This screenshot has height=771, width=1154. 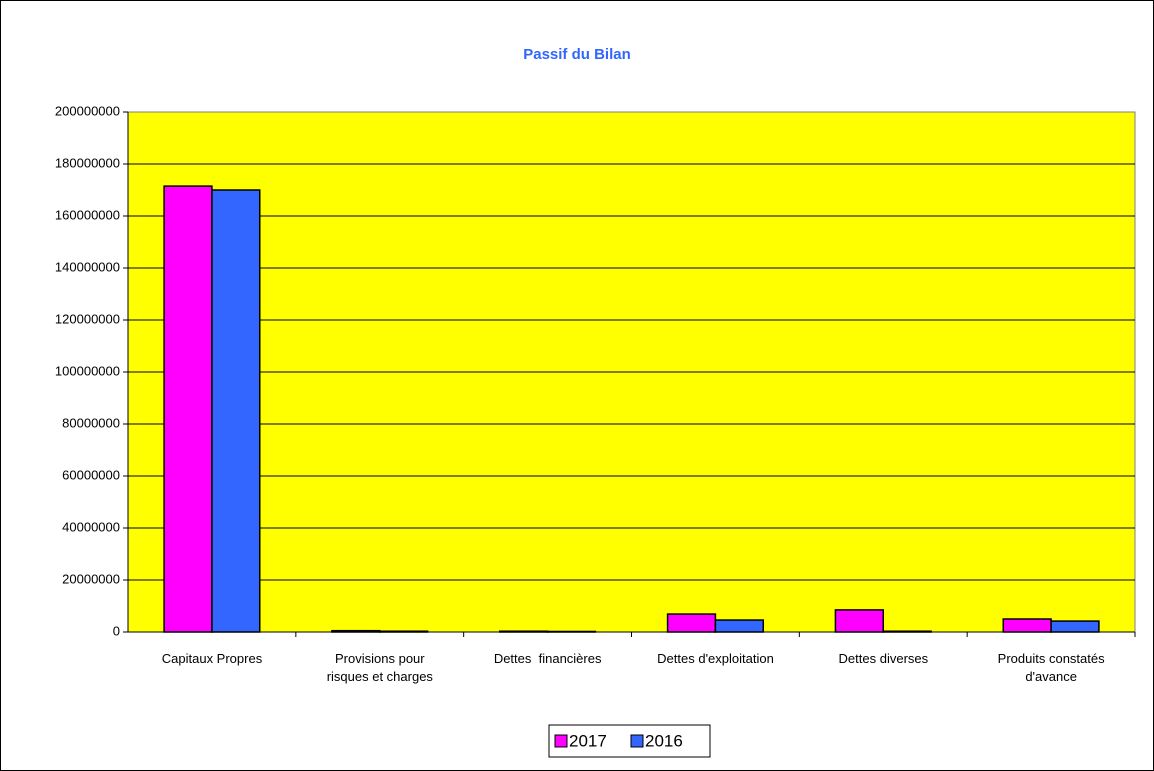 I want to click on y-tick-label: 40000000, so click(x=91, y=526).